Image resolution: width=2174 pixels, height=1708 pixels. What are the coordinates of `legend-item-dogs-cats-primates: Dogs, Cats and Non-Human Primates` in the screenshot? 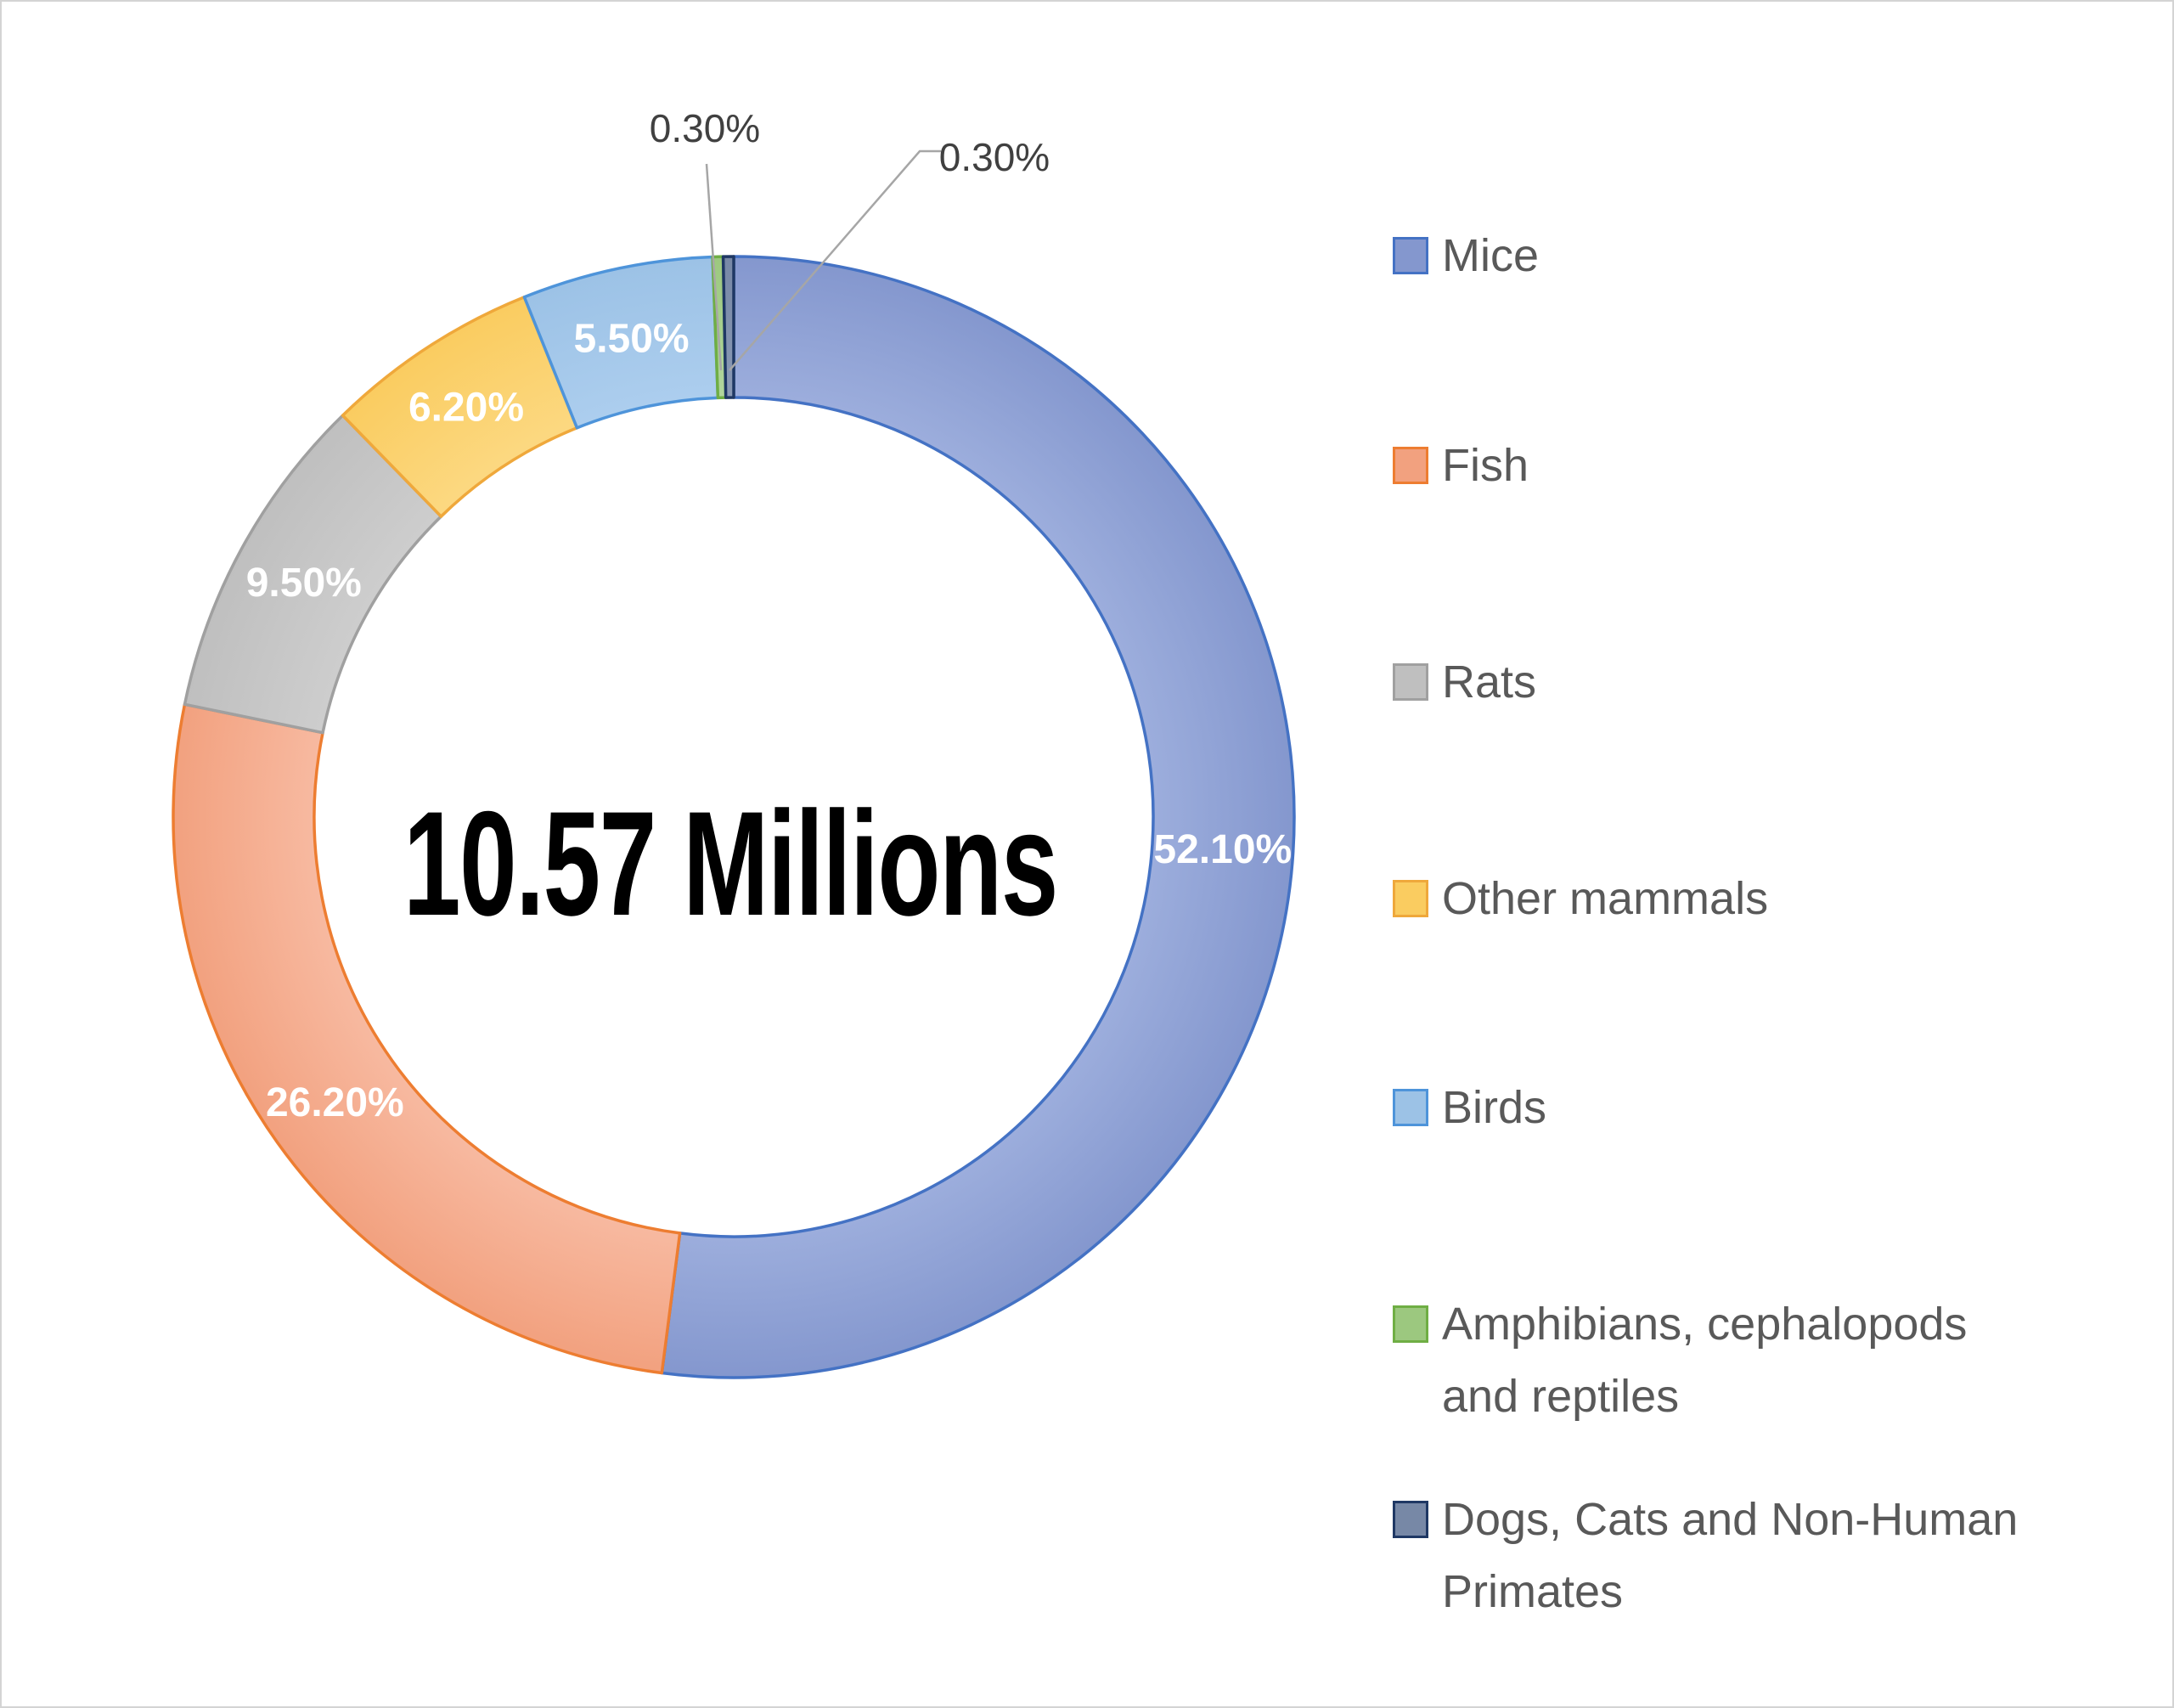 It's located at (1714, 1556).